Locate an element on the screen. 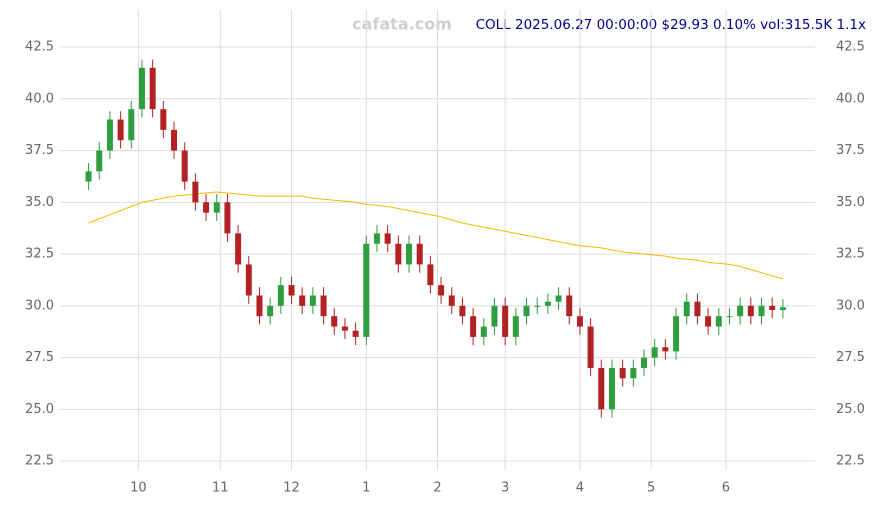 The width and height of the screenshot is (876, 505). y-tick-label: 25.0 is located at coordinates (39, 409).